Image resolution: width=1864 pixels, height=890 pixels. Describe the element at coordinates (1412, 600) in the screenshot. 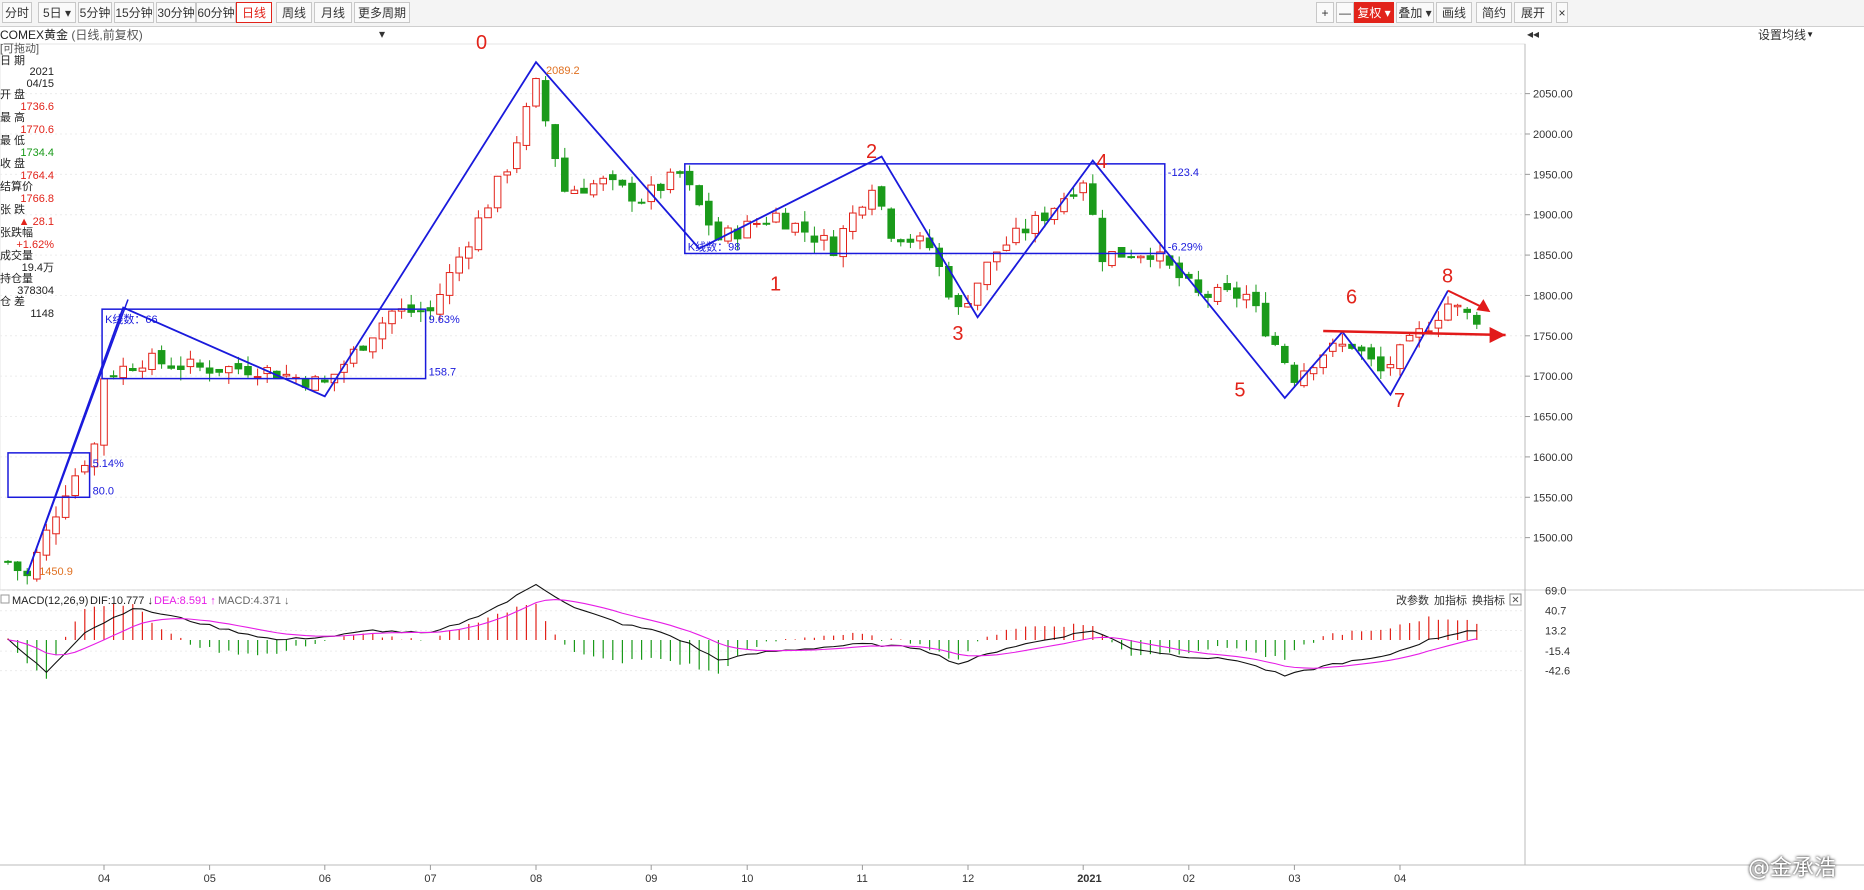

I see `macd-button-0: 改参数` at that location.